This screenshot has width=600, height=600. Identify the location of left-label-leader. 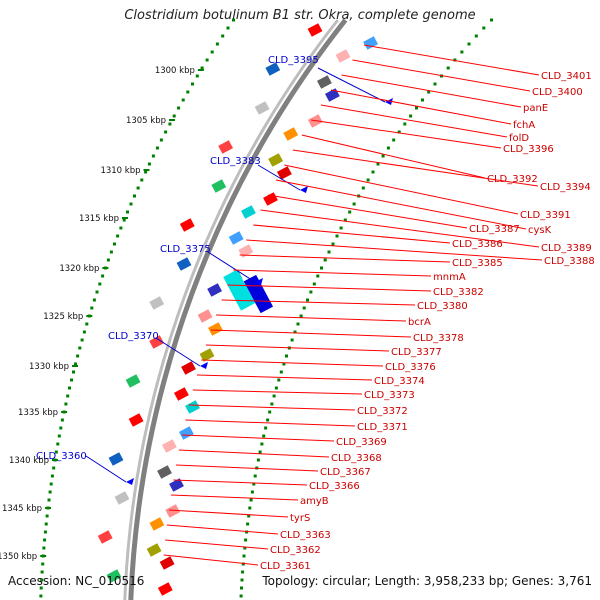
(106, 469).